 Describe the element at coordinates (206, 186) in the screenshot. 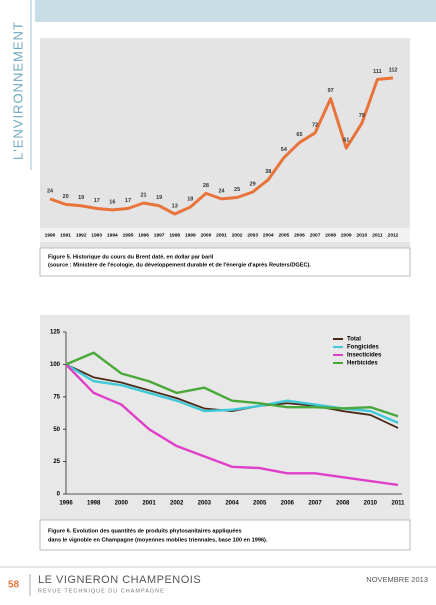

I see `data-label: 28` at that location.